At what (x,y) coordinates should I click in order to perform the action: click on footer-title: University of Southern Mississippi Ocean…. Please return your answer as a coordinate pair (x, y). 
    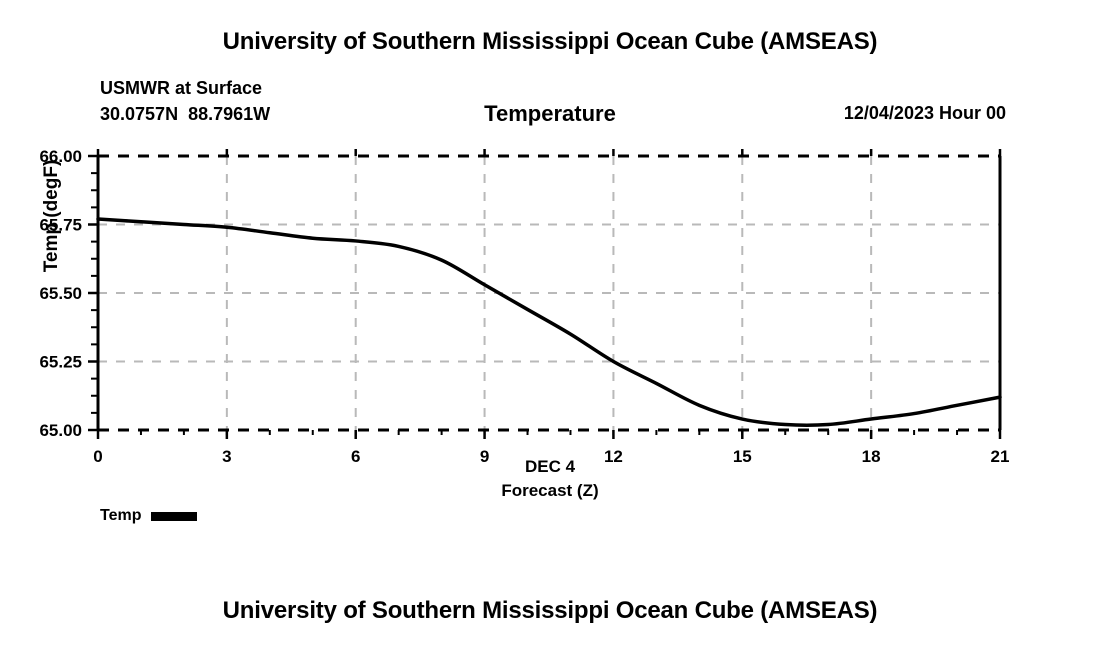
    Looking at the image, I should click on (550, 610).